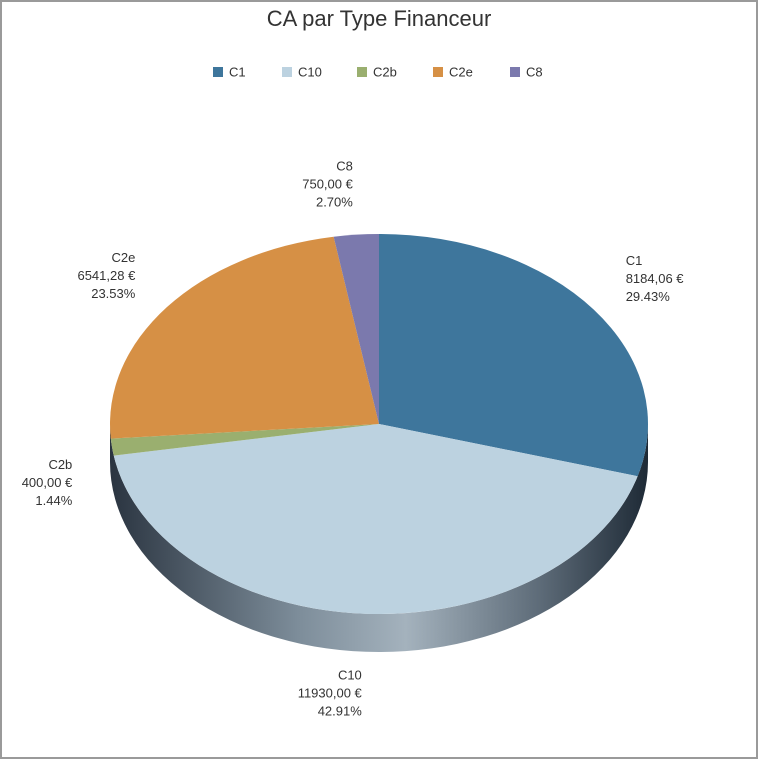 The image size is (759, 760). What do you see at coordinates (648, 296) in the screenshot?
I see `slice-label-percent: 29.43%` at bounding box center [648, 296].